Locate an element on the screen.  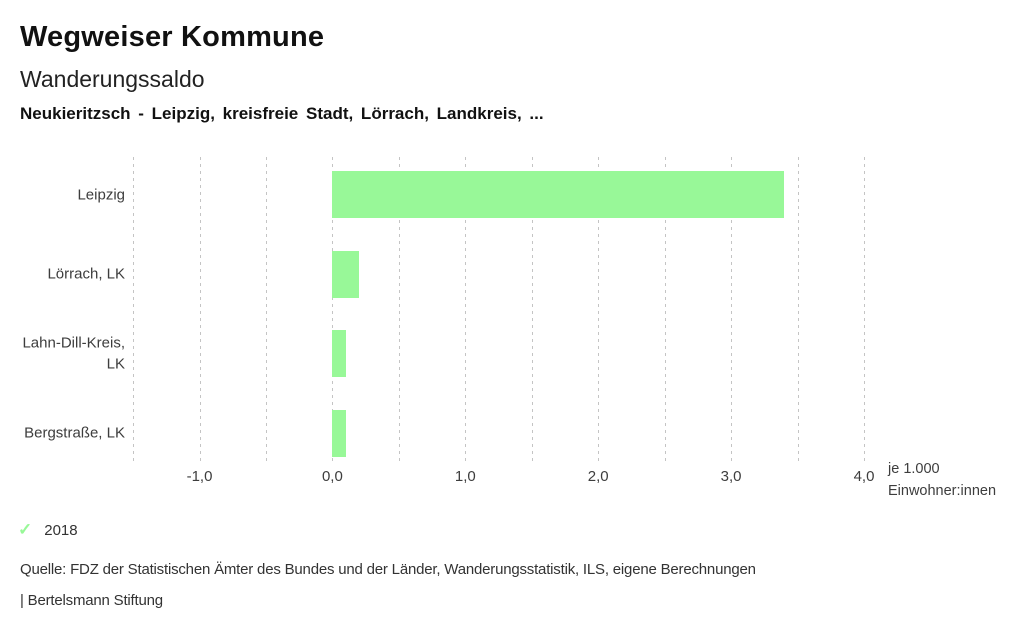
x-tick-label: -1,0 is located at coordinates (199, 476).